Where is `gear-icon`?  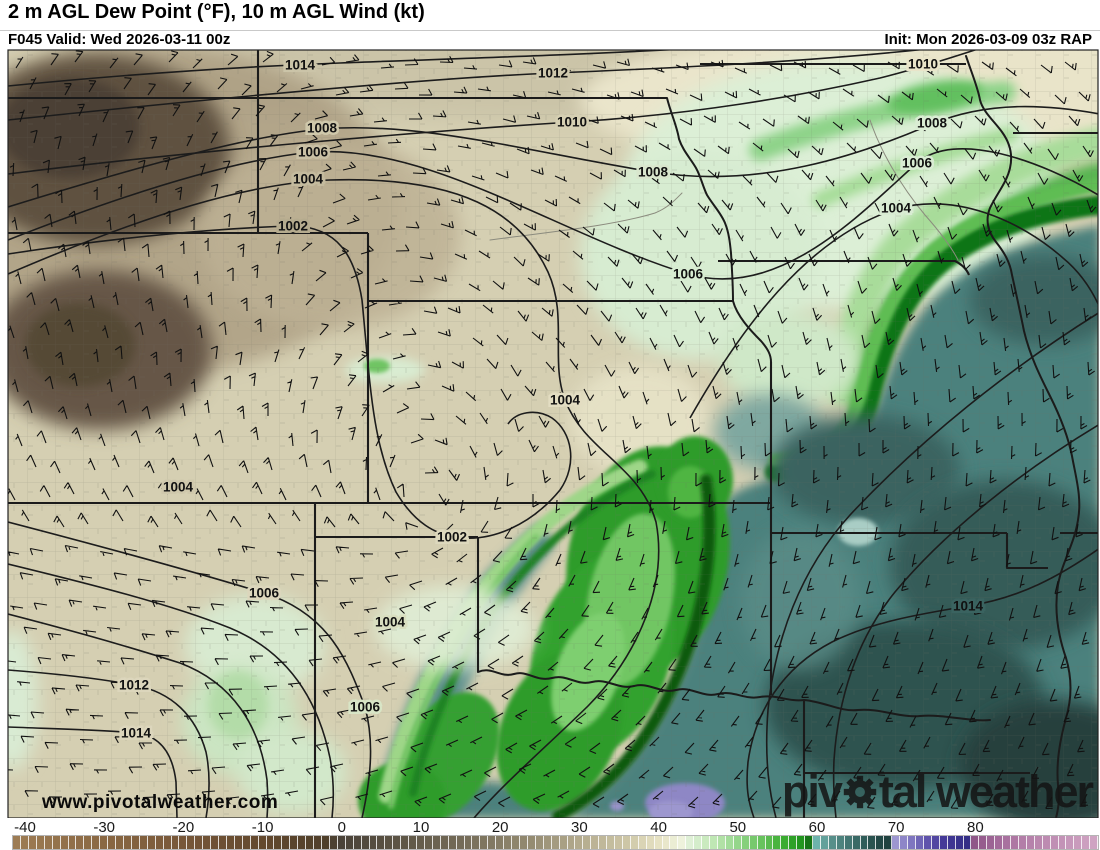 gear-icon is located at coordinates (860, 795).